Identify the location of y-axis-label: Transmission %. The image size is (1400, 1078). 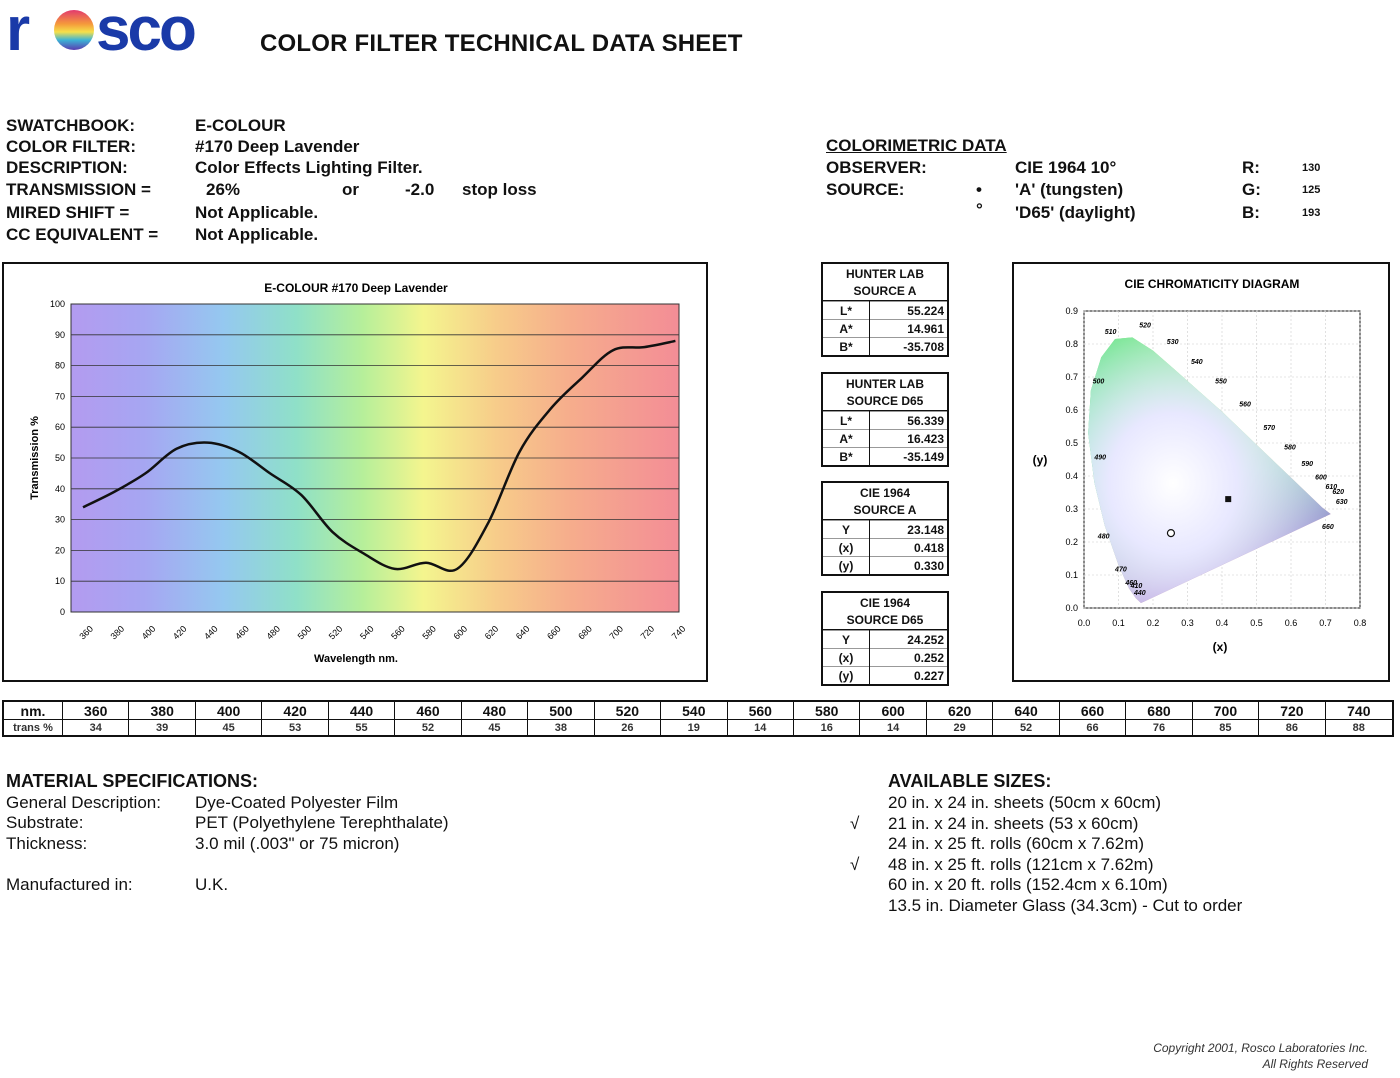
(35, 458).